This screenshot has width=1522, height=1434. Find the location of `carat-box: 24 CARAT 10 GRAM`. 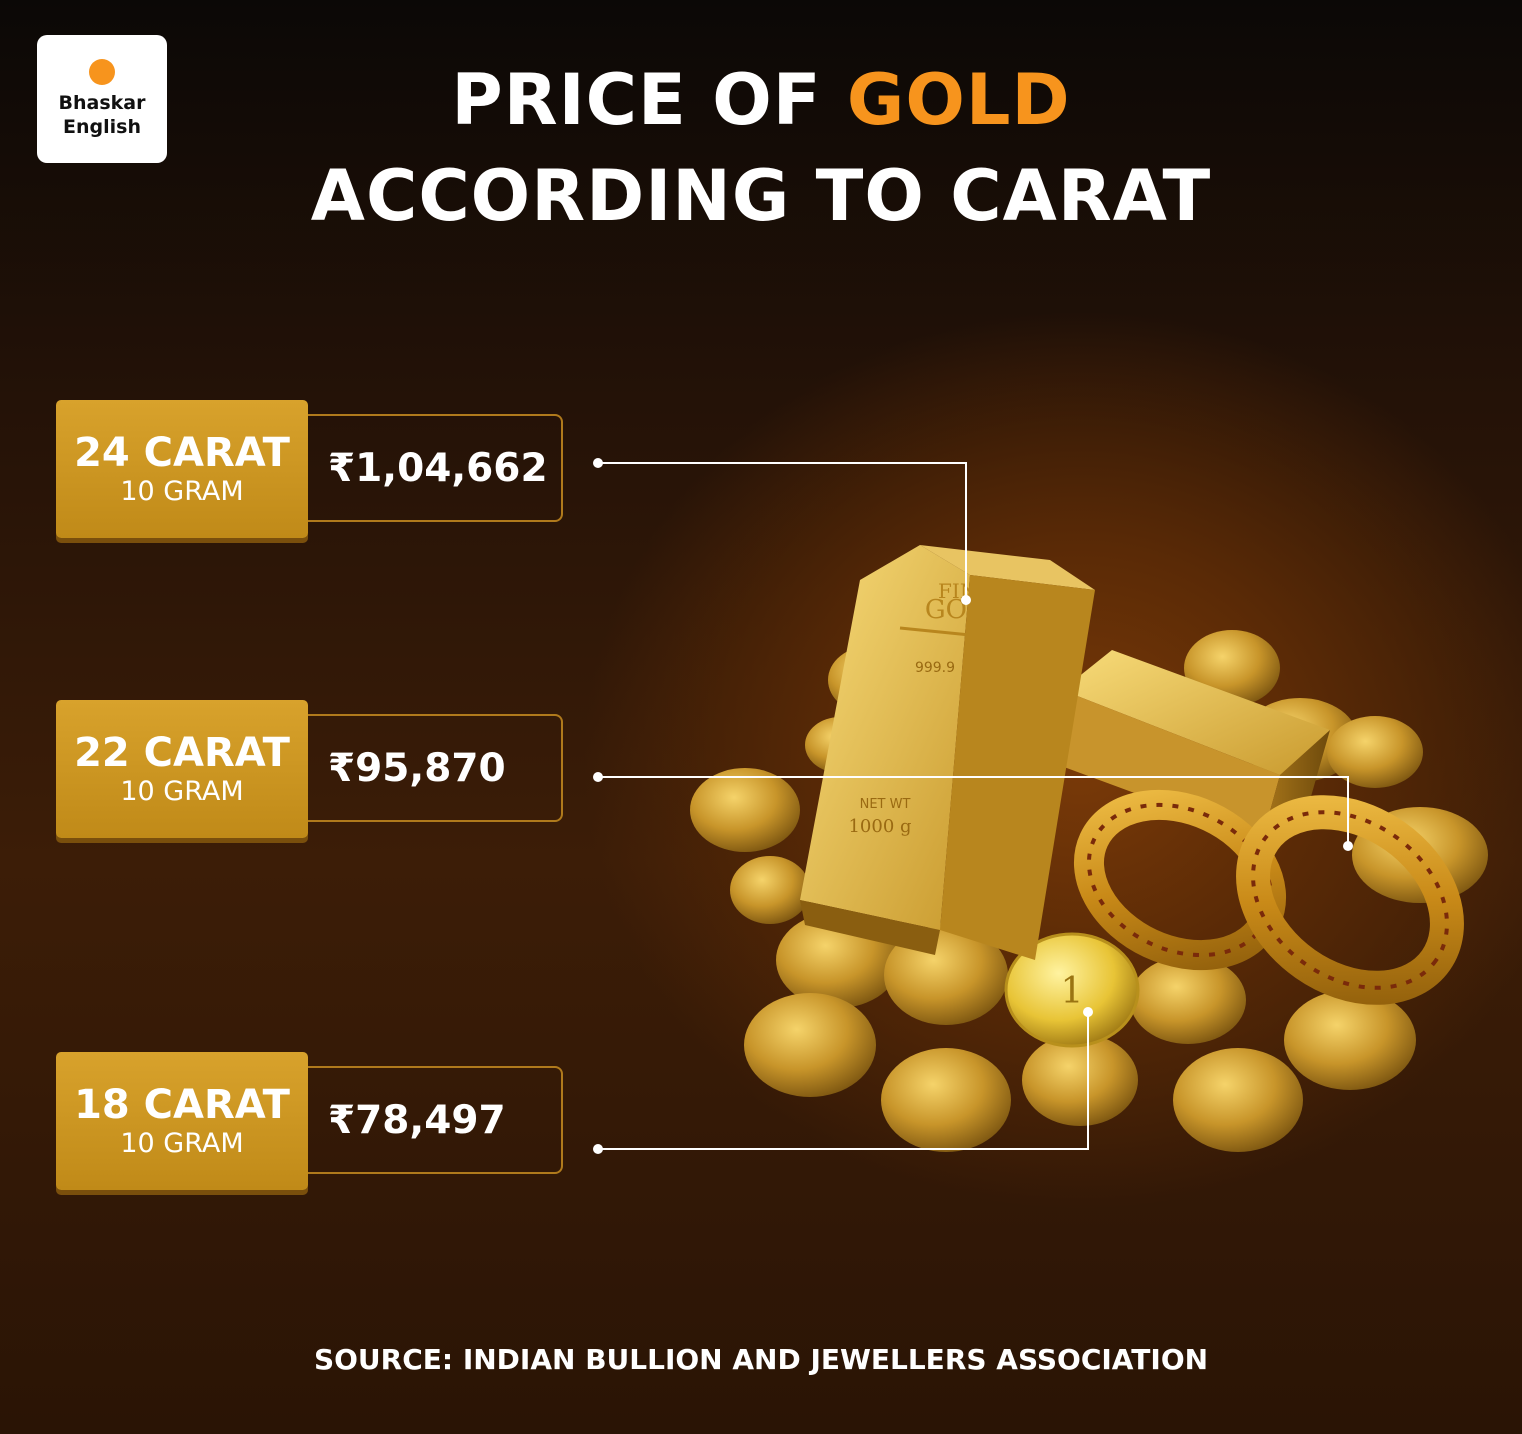

carat-box: 24 CARAT 10 GRAM is located at coordinates (182, 469).